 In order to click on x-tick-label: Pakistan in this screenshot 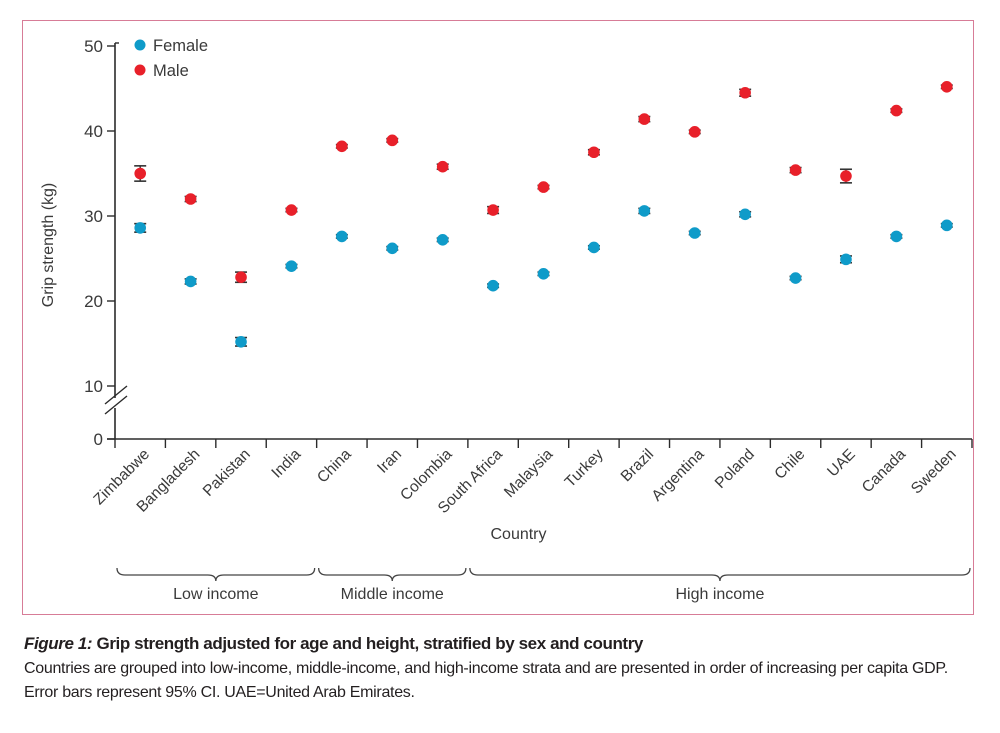, I will do `click(227, 473)`.